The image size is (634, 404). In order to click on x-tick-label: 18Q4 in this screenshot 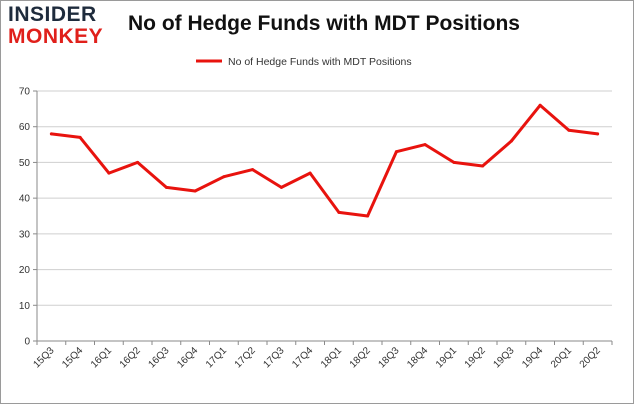, I will do `click(417, 357)`.